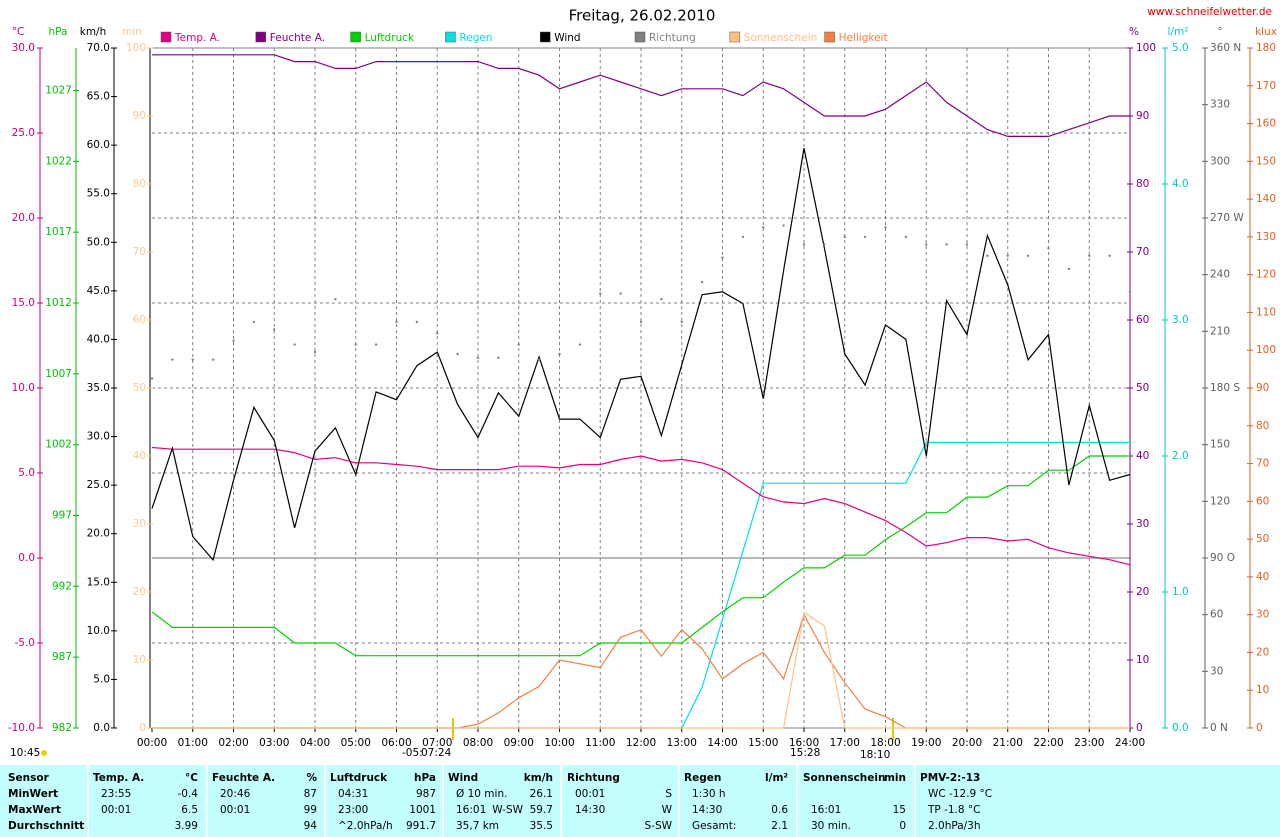 This screenshot has width=1280, height=837. I want to click on table-header: Richtung, so click(593, 778).